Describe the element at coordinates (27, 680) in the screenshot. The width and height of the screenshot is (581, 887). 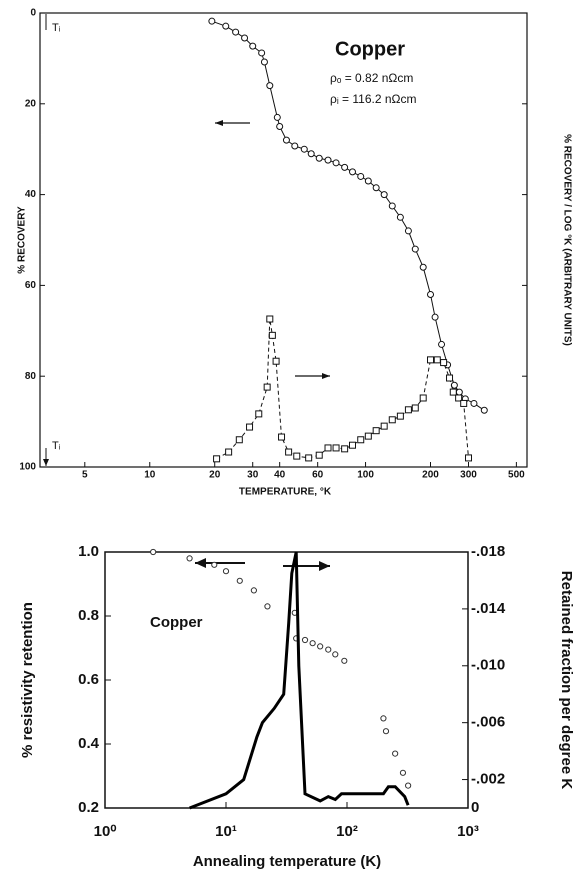
I see `y-axis-label: % resistivity retention` at that location.